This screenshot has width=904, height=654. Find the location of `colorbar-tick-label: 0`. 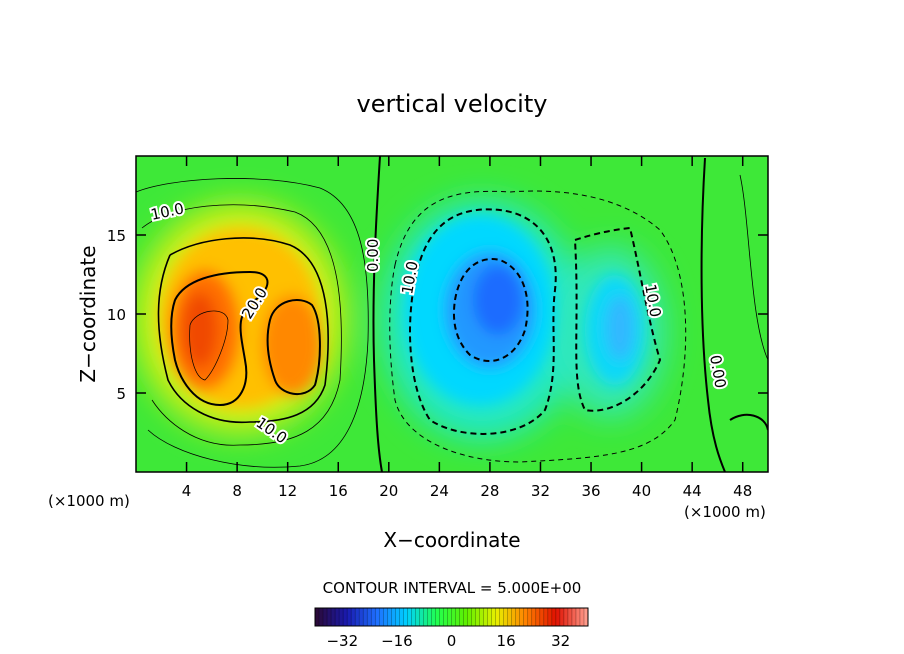

colorbar-tick-label: 0 is located at coordinates (452, 641).